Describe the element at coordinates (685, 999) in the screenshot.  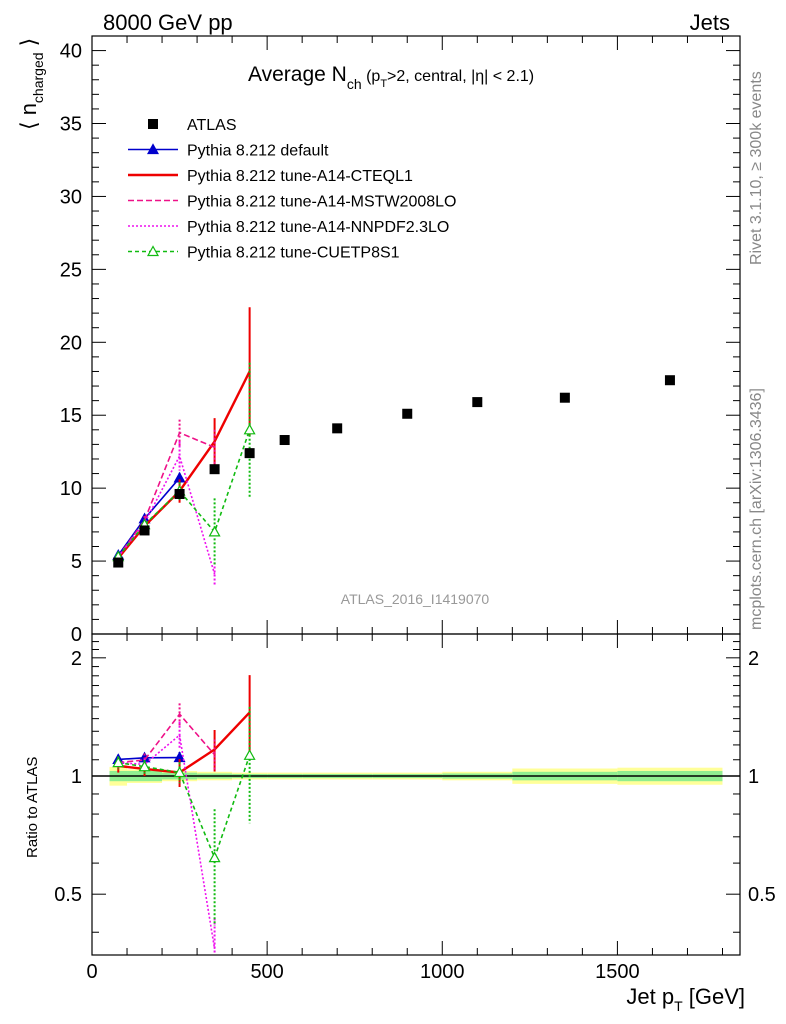
I see `x-axis-label: Jet pT [GeV]` at that location.